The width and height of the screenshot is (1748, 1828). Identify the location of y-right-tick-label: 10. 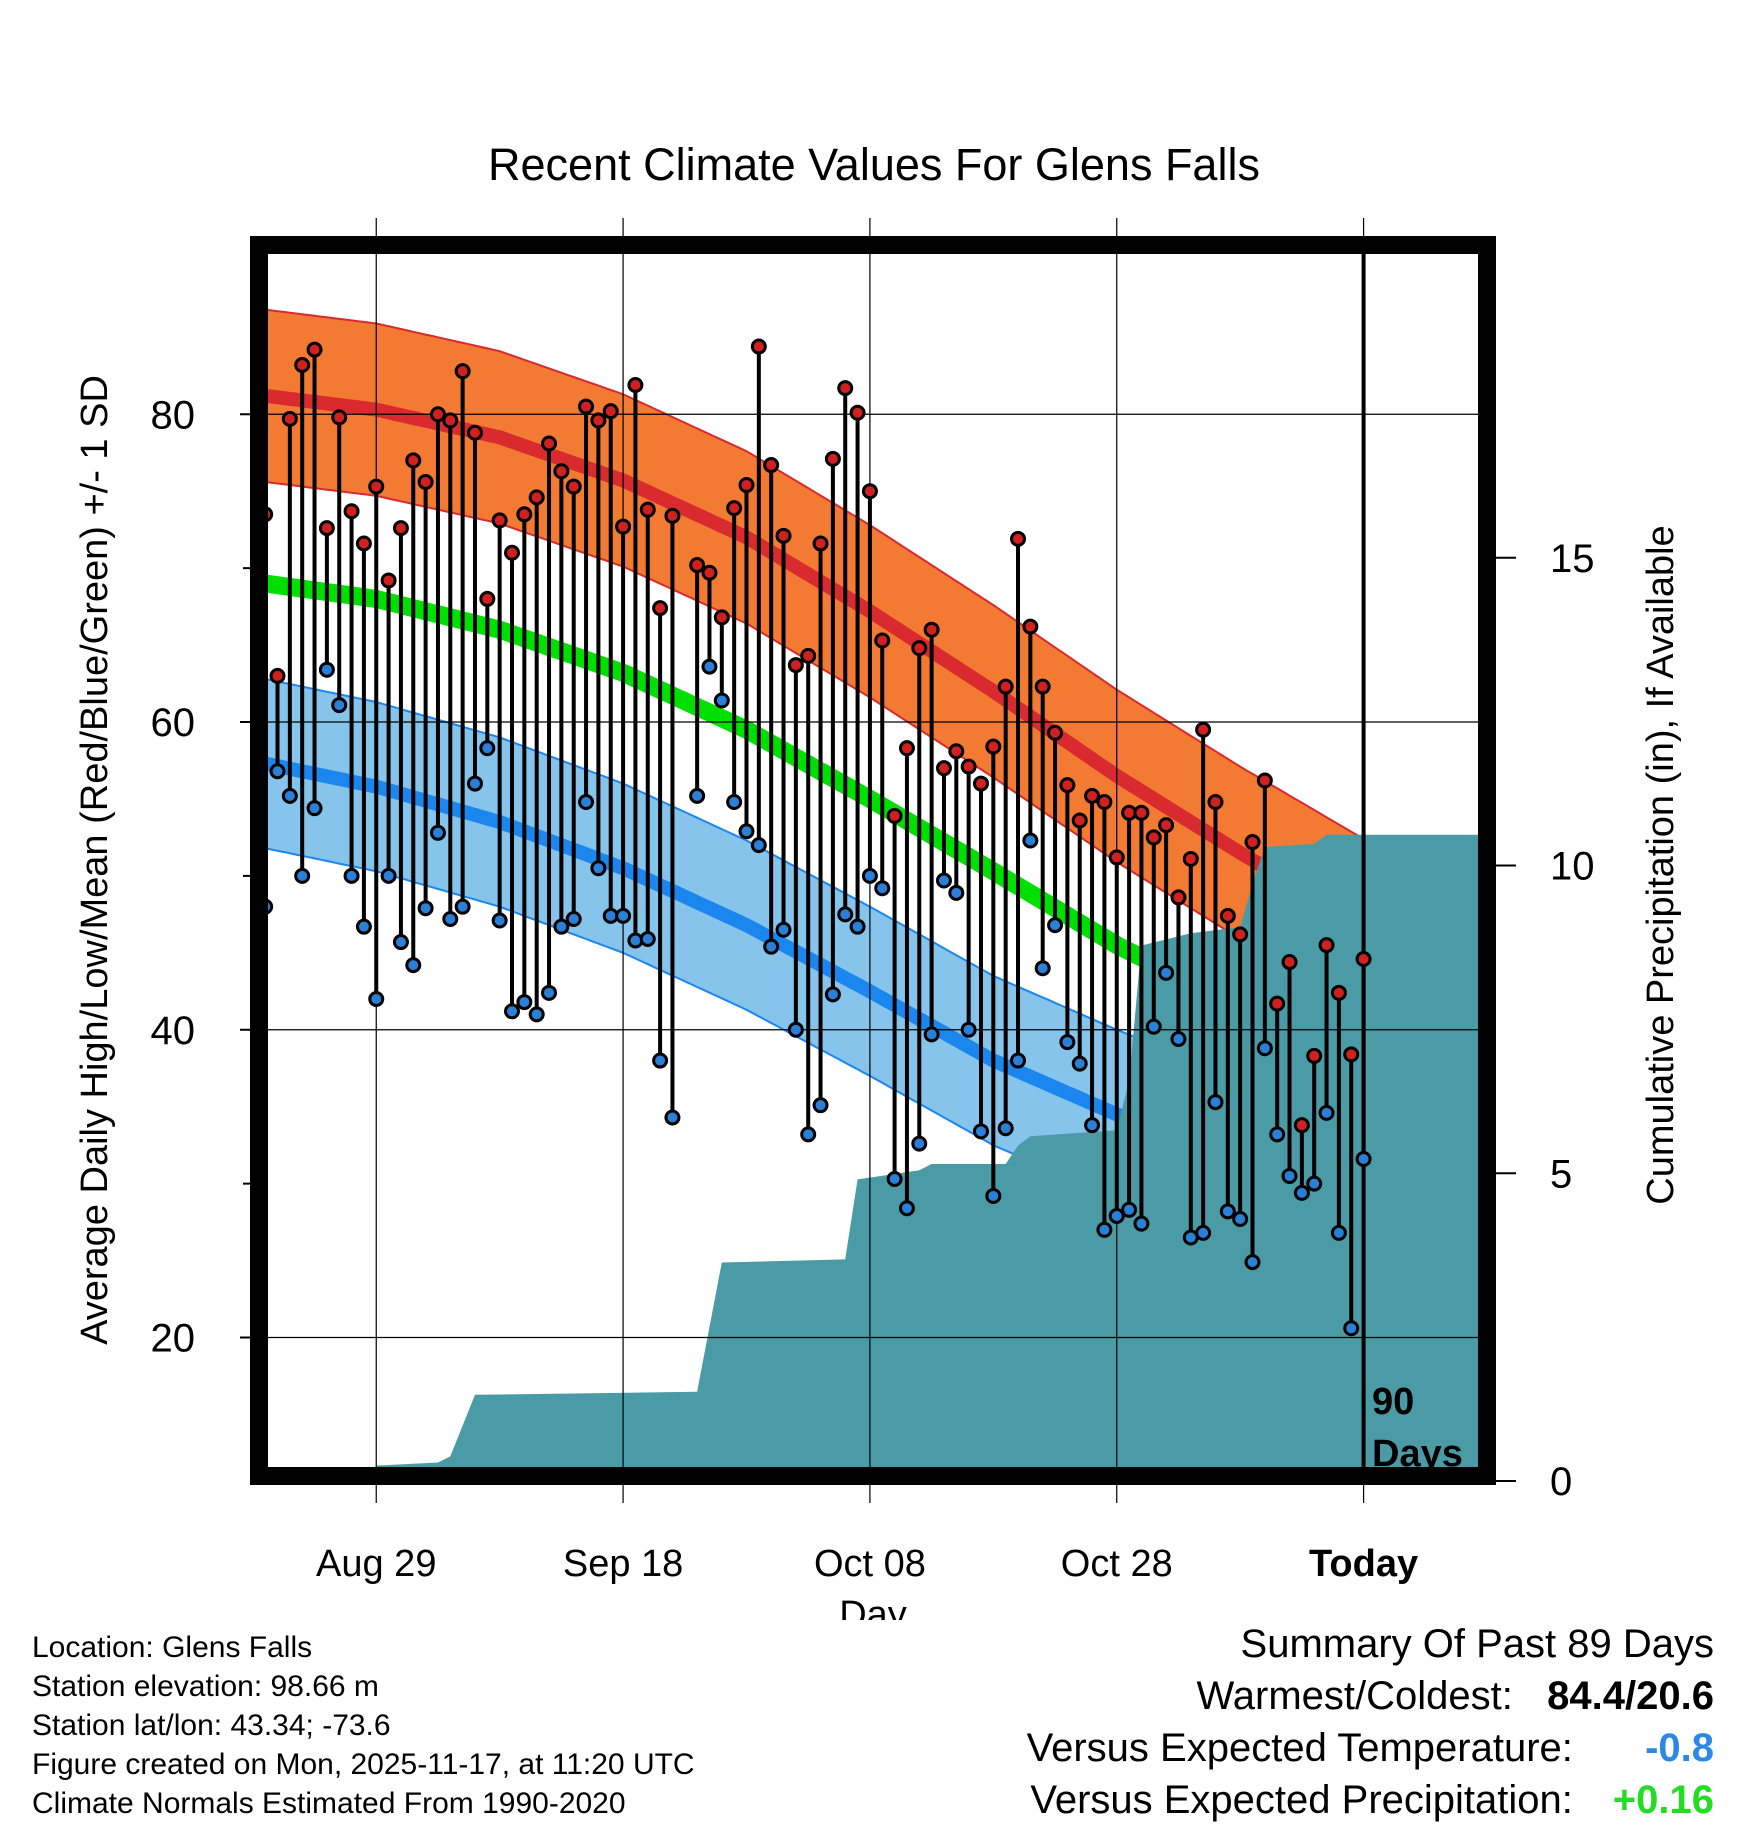
(1572, 867).